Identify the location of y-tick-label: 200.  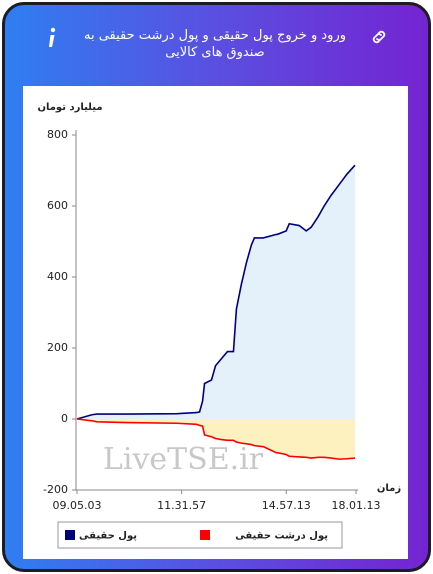
(57, 347).